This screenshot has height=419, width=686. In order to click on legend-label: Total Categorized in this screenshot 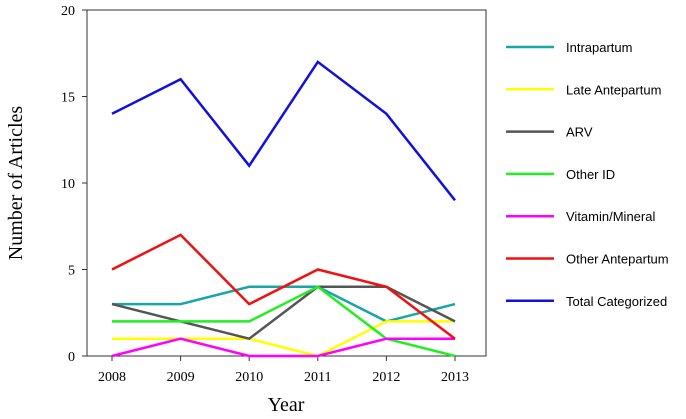, I will do `click(616, 301)`.